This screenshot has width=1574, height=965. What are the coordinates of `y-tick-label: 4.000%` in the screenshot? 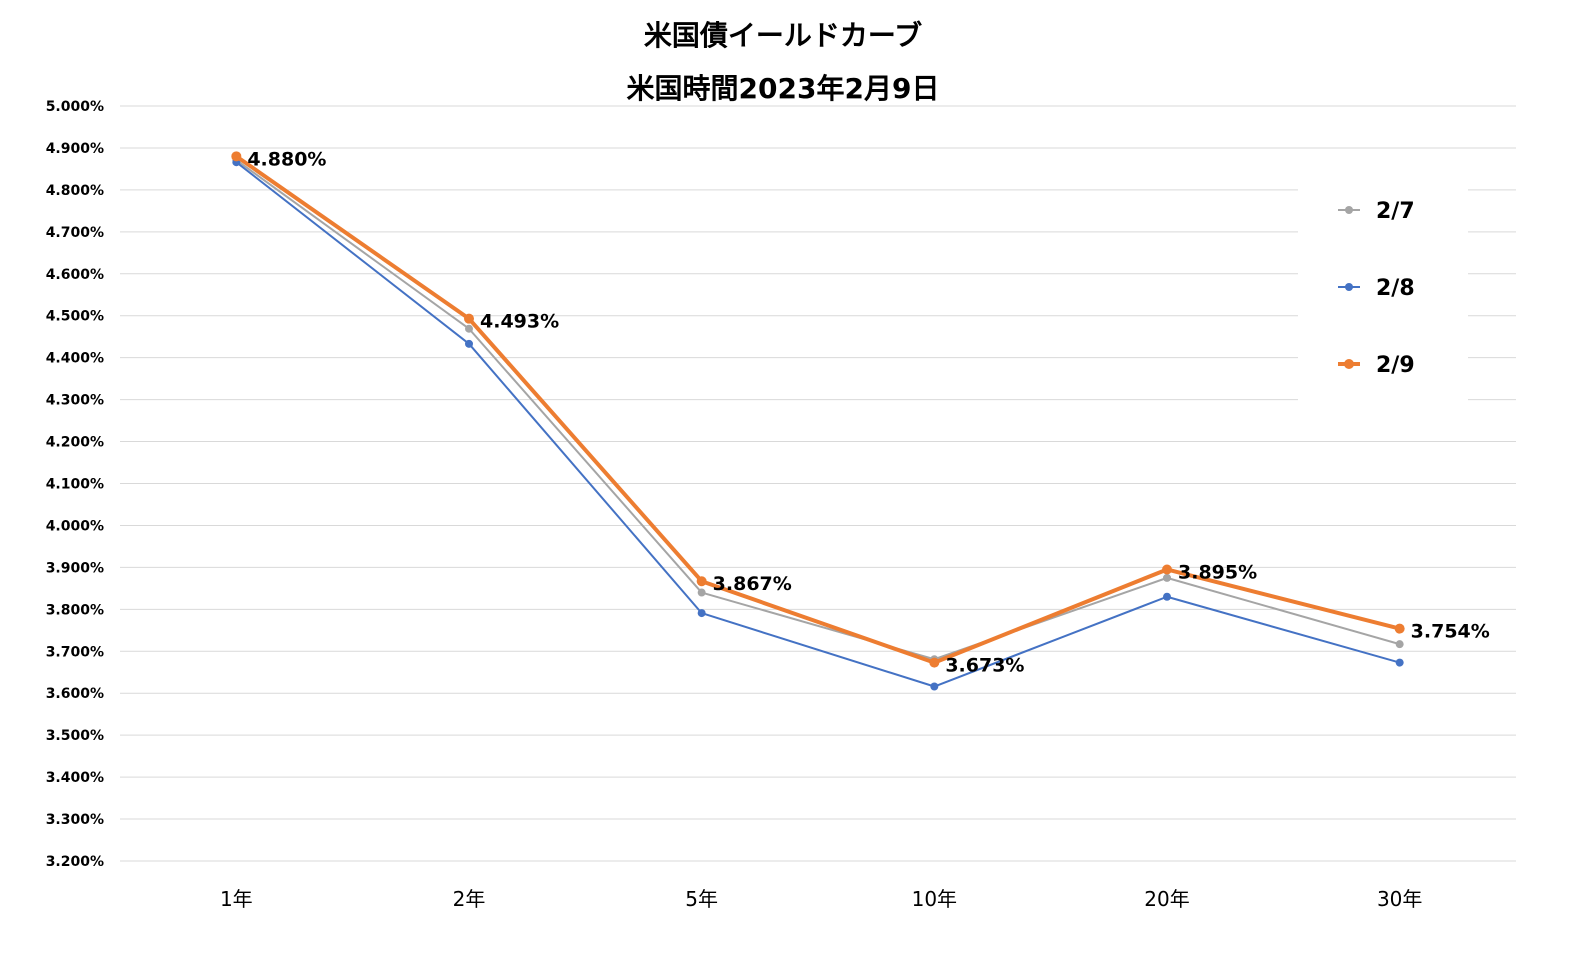 It's located at (75, 526).